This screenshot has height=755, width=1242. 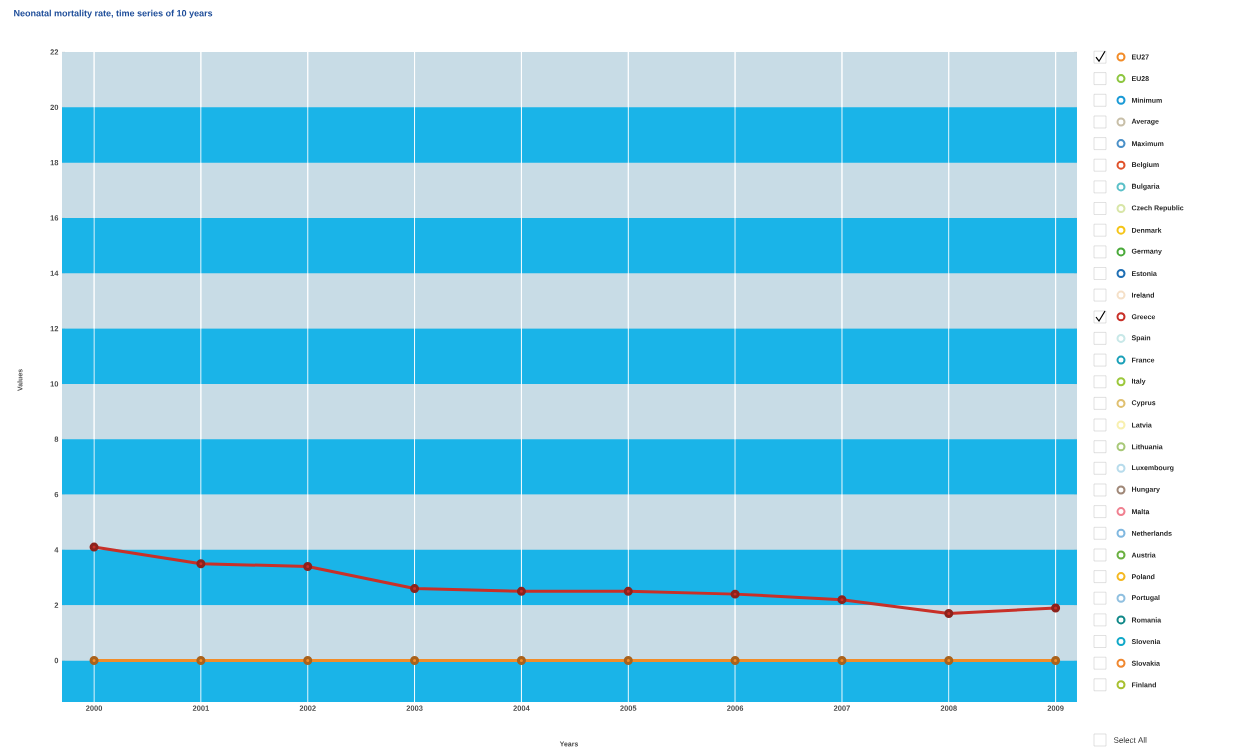 I want to click on chart-title: Neonatal mortality rate, time series of 10 years, so click(x=113, y=14).